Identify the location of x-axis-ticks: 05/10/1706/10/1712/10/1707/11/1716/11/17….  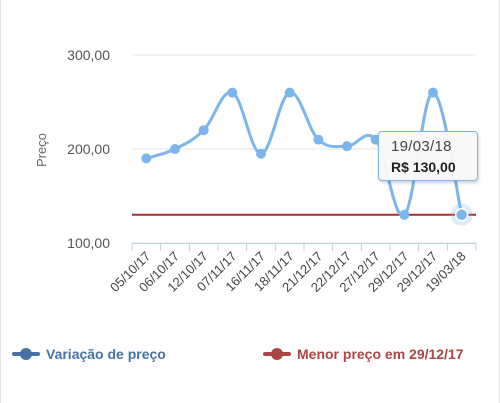
(288, 272).